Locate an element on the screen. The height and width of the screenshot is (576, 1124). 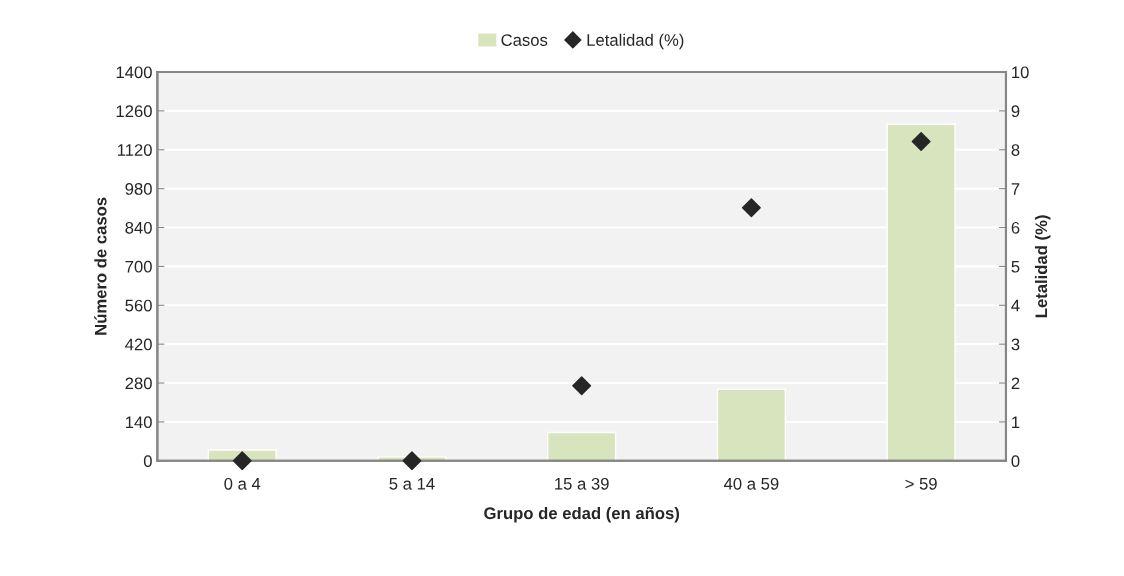
y2-axis-title: Letalidad (%) is located at coordinates (1042, 266).